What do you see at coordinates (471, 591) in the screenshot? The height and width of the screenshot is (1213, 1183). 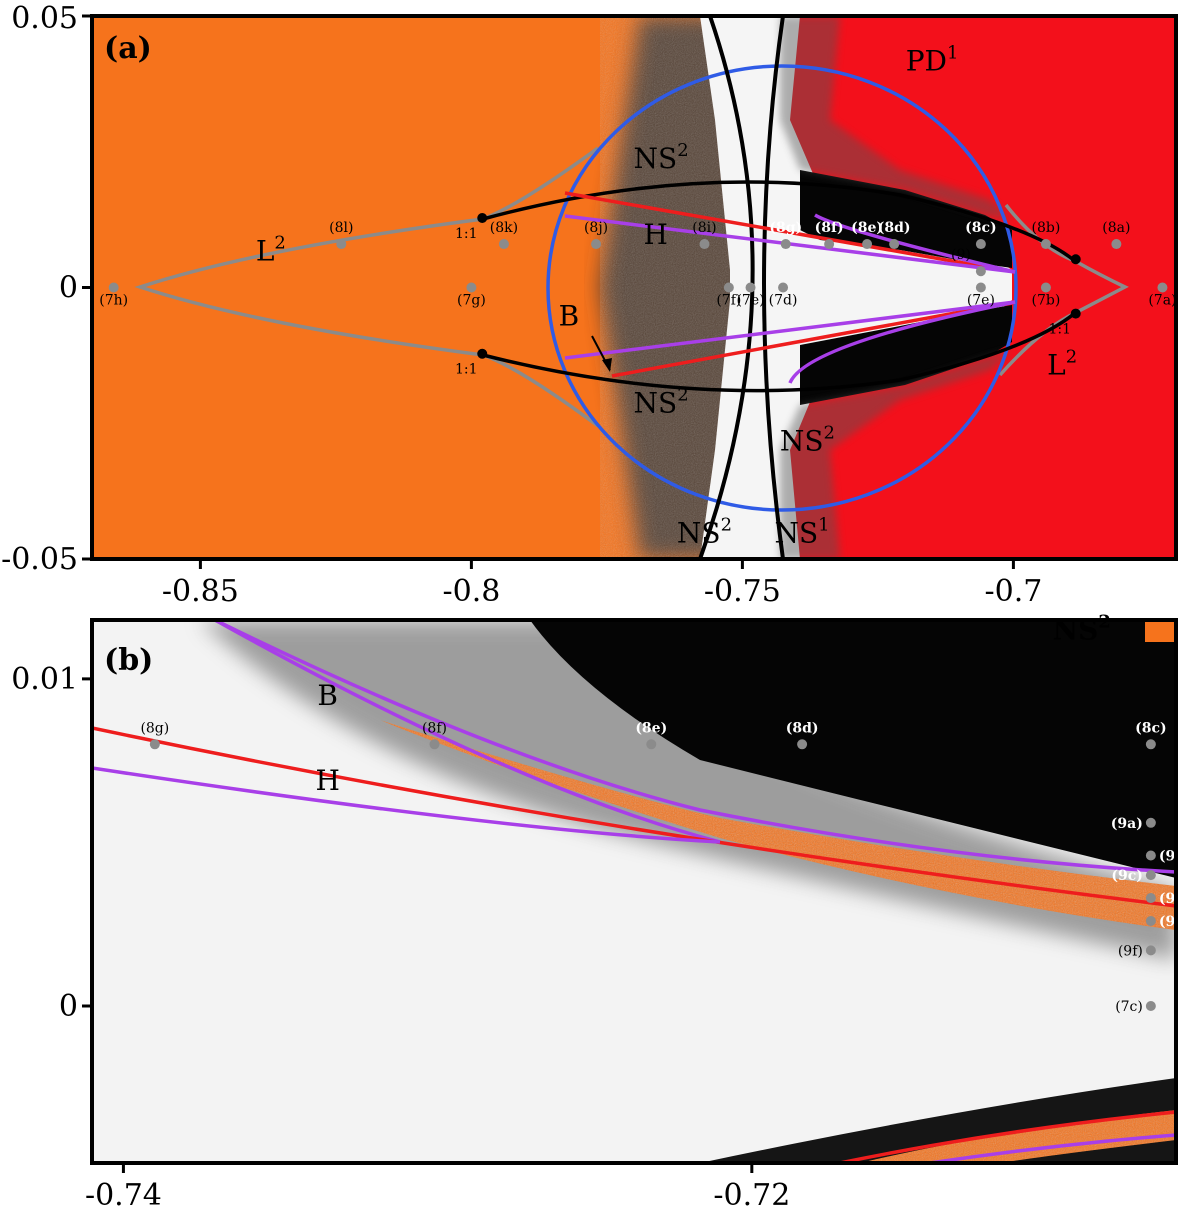 I see `x-tick-label: -0.8` at bounding box center [471, 591].